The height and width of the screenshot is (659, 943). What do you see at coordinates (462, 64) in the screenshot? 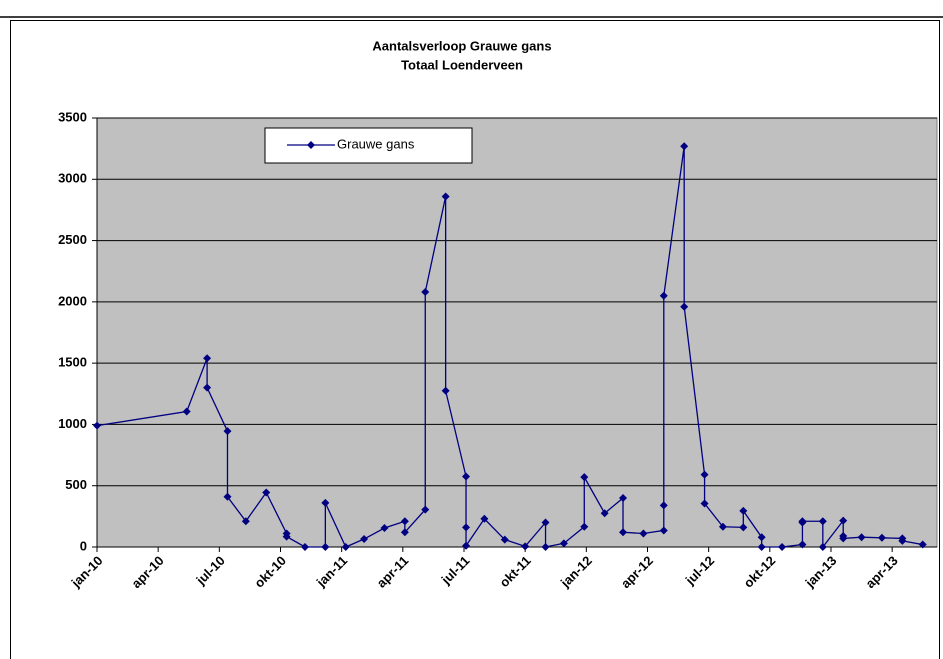
I see `chart-subtitle: Totaal Loenderveen` at bounding box center [462, 64].